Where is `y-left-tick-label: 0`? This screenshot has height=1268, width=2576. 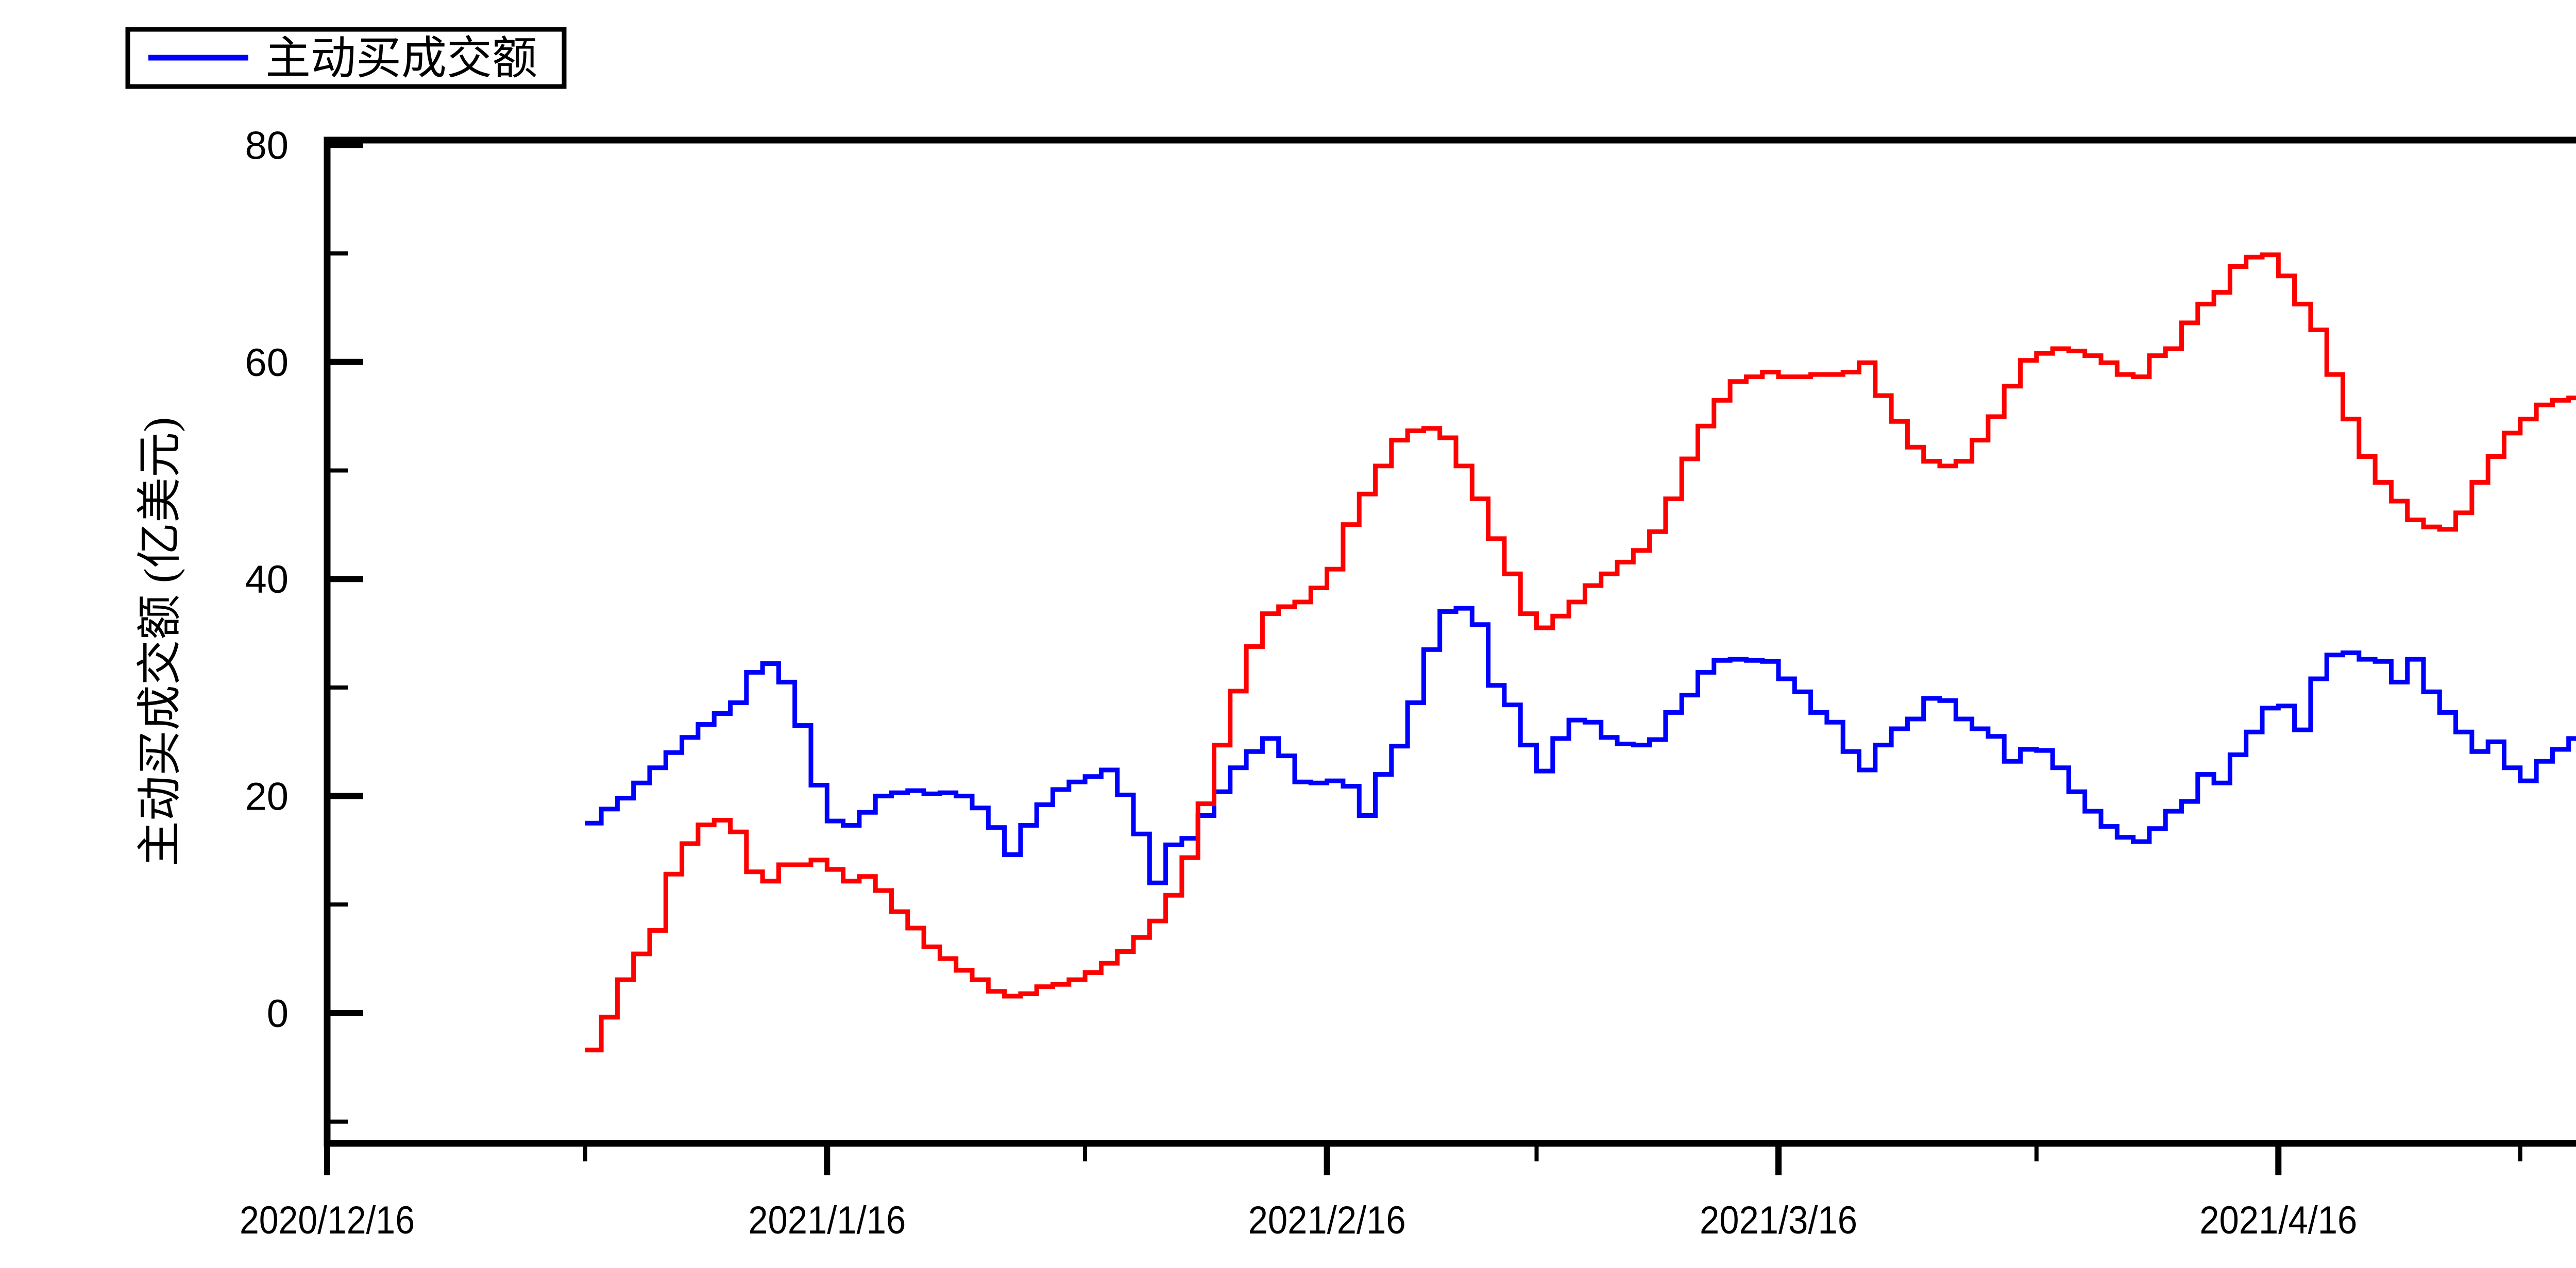 y-left-tick-label: 0 is located at coordinates (278, 1014).